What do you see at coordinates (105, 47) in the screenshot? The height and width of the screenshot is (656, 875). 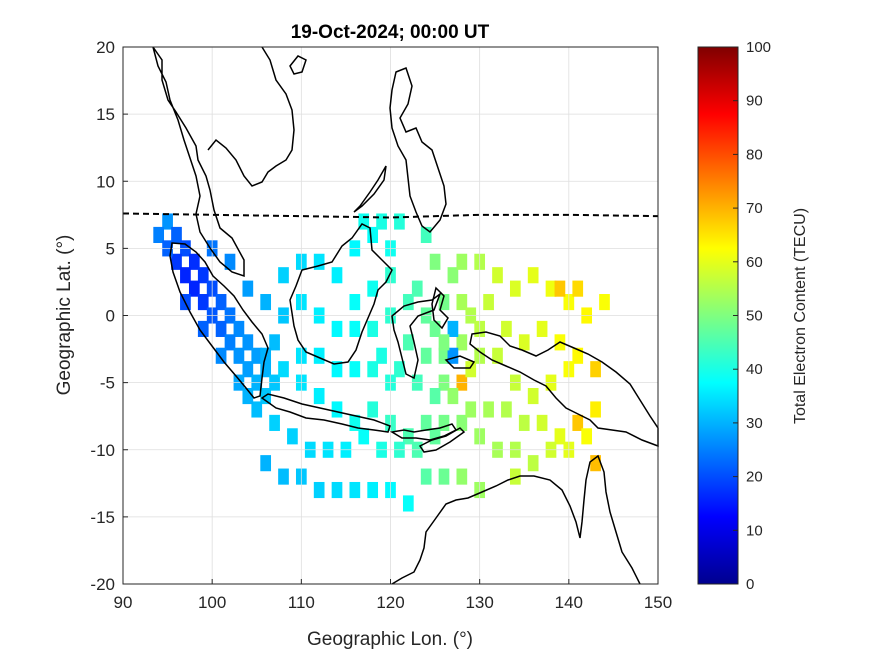 I see `y-tick-label: 20` at bounding box center [105, 47].